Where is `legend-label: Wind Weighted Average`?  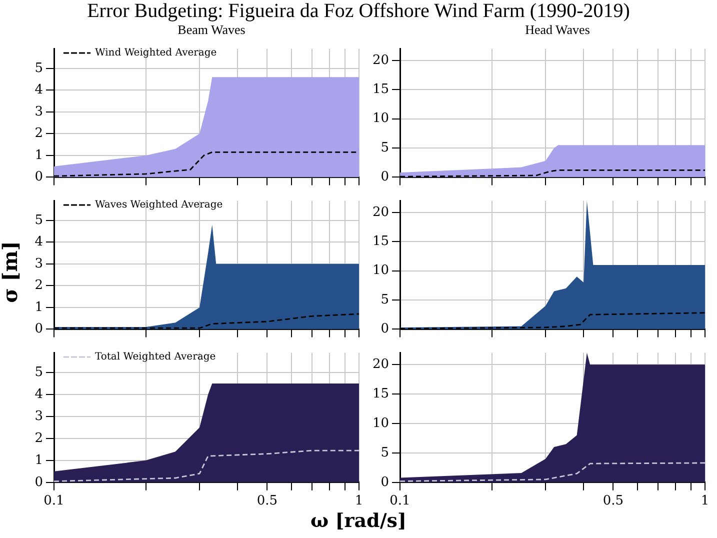 legend-label: Wind Weighted Average is located at coordinates (156, 53).